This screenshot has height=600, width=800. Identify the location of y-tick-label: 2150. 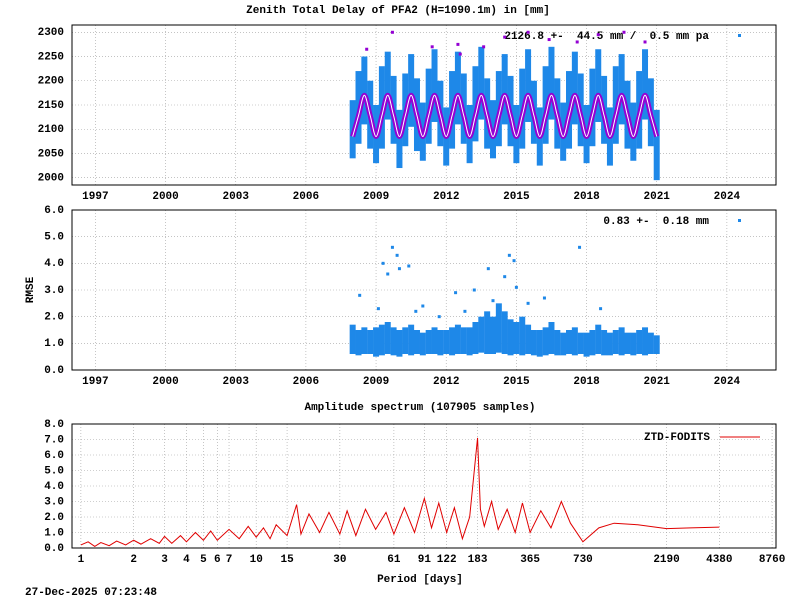
(51, 106).